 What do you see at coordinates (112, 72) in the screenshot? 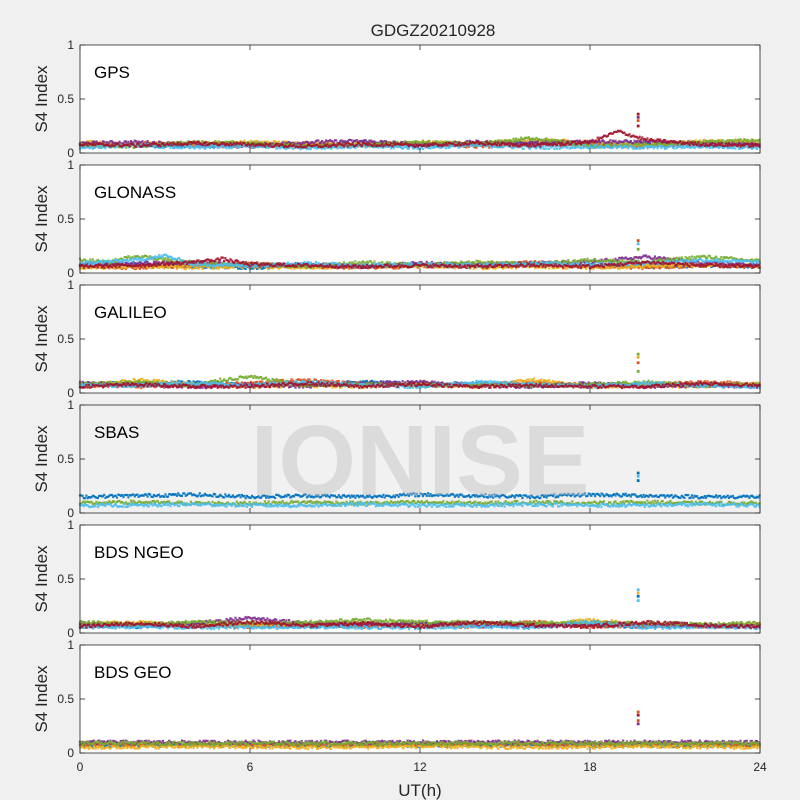
I see `panel-label: GPS` at bounding box center [112, 72].